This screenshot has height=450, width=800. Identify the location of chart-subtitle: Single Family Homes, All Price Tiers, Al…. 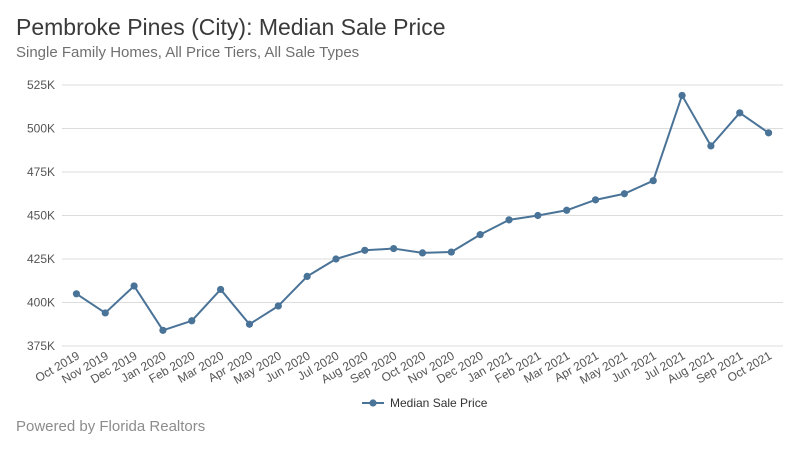
(188, 52).